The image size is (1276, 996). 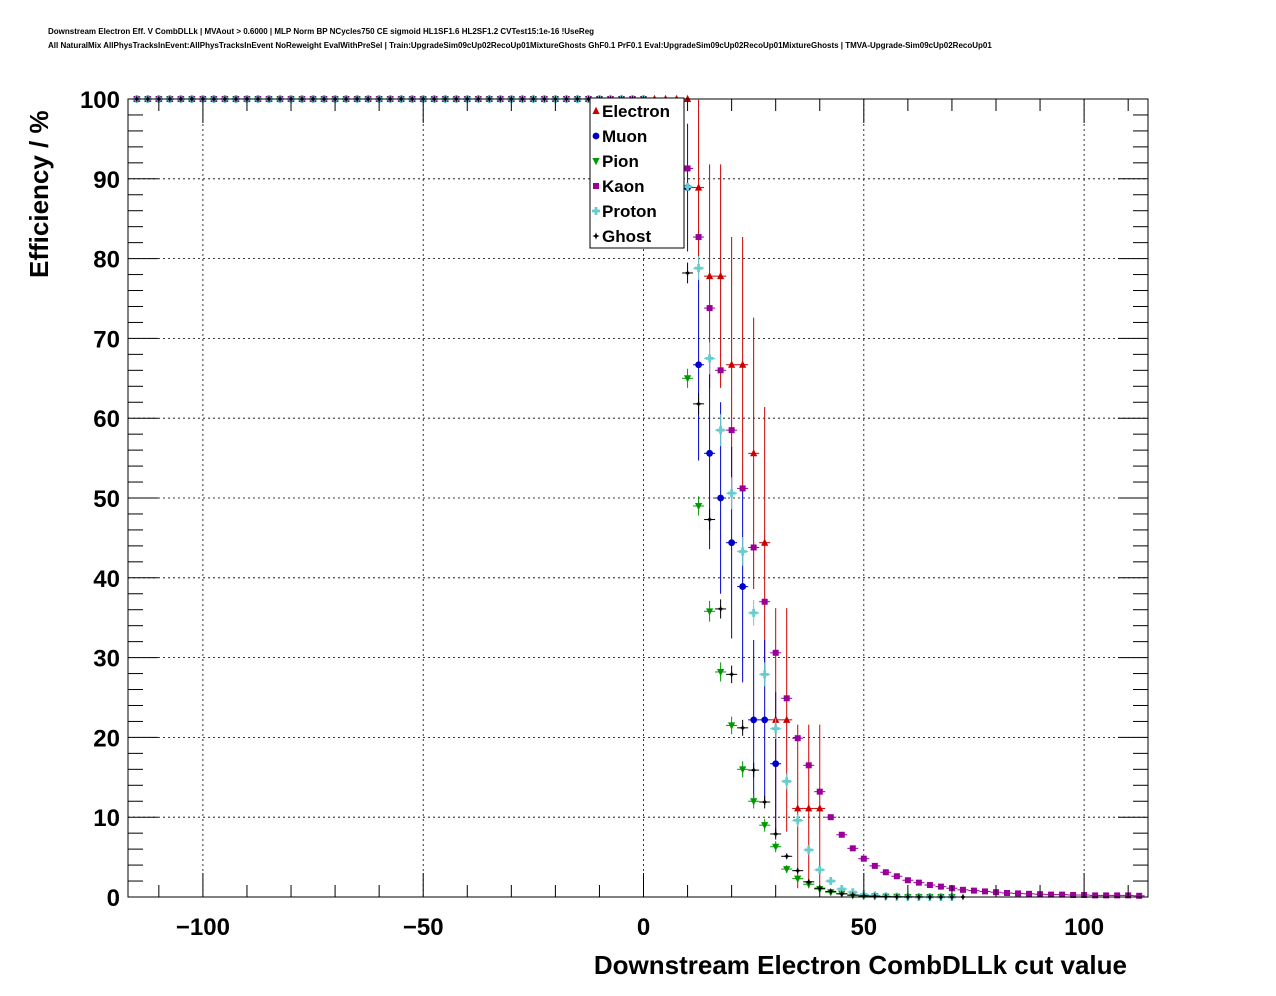 What do you see at coordinates (106, 180) in the screenshot?
I see `y-tick-label: 90` at bounding box center [106, 180].